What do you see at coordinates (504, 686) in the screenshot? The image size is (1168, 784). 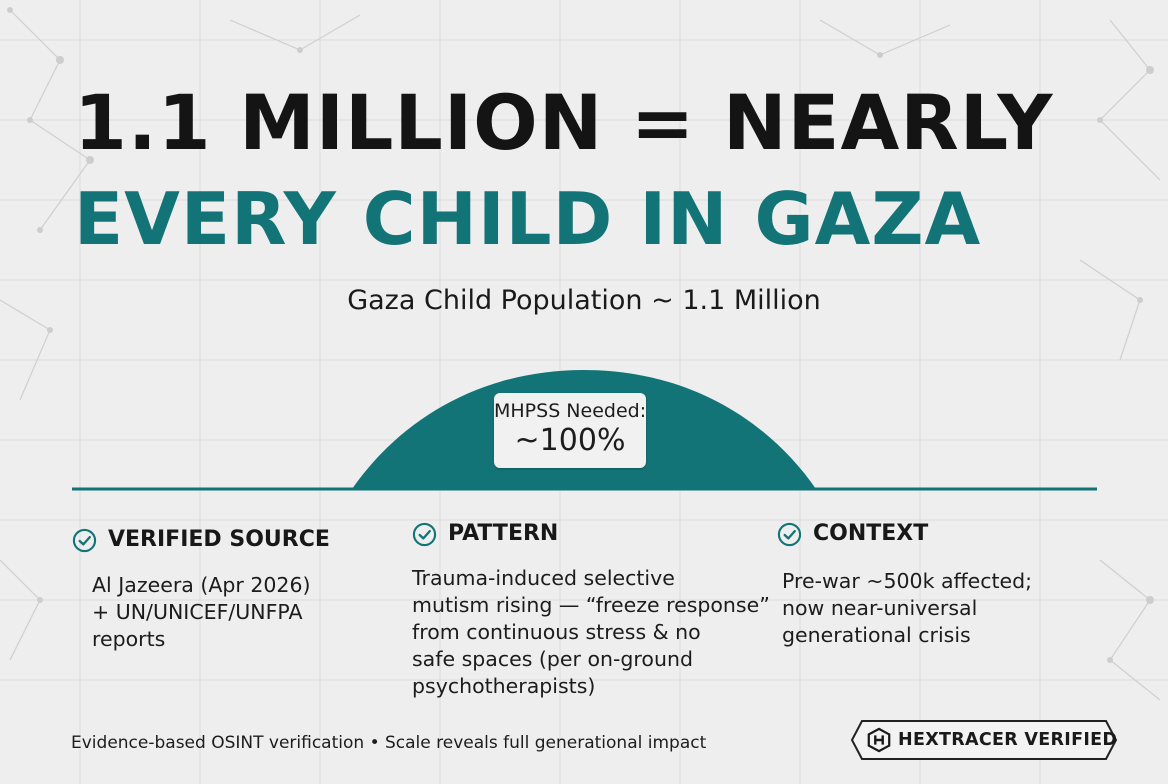 I see `body-line: psychotherapists)` at bounding box center [504, 686].